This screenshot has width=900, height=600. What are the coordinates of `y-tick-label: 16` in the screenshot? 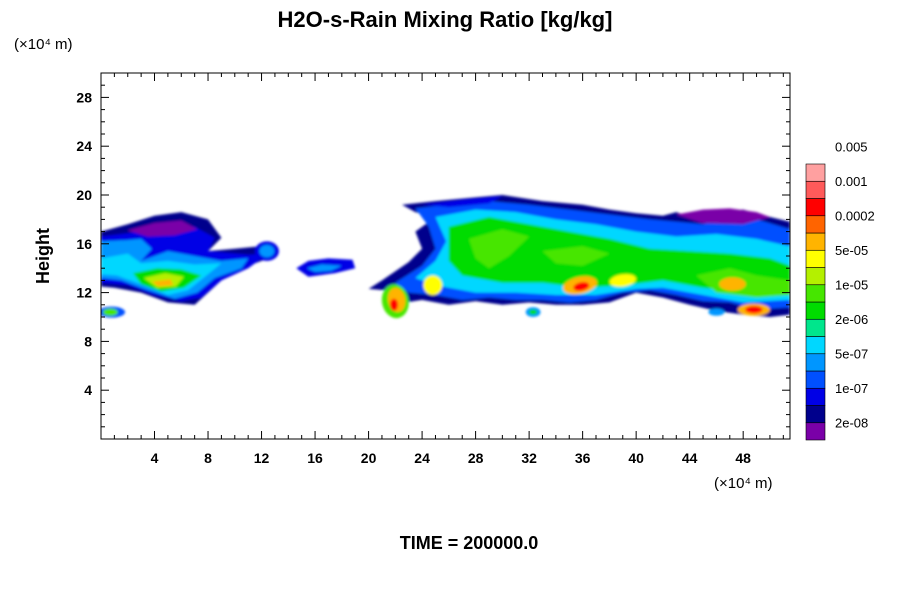 It's located at (84, 244).